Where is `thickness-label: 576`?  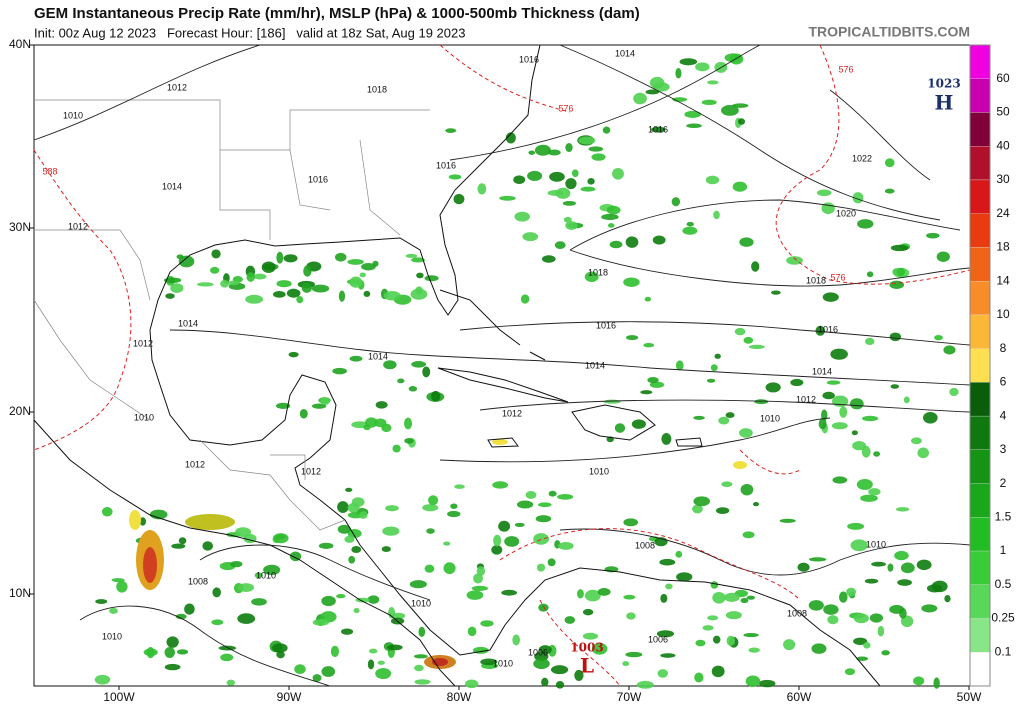 thickness-label: 576 is located at coordinates (845, 69).